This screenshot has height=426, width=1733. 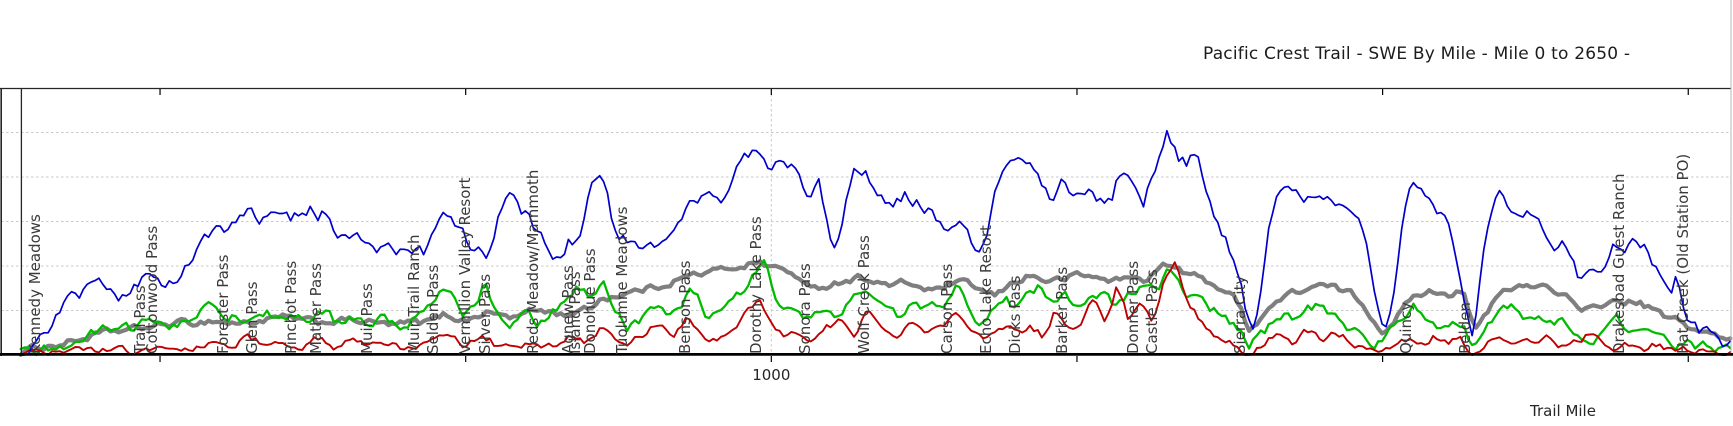 What do you see at coordinates (1240, 314) in the screenshot?
I see `landmark-label: Sierra City` at bounding box center [1240, 314].